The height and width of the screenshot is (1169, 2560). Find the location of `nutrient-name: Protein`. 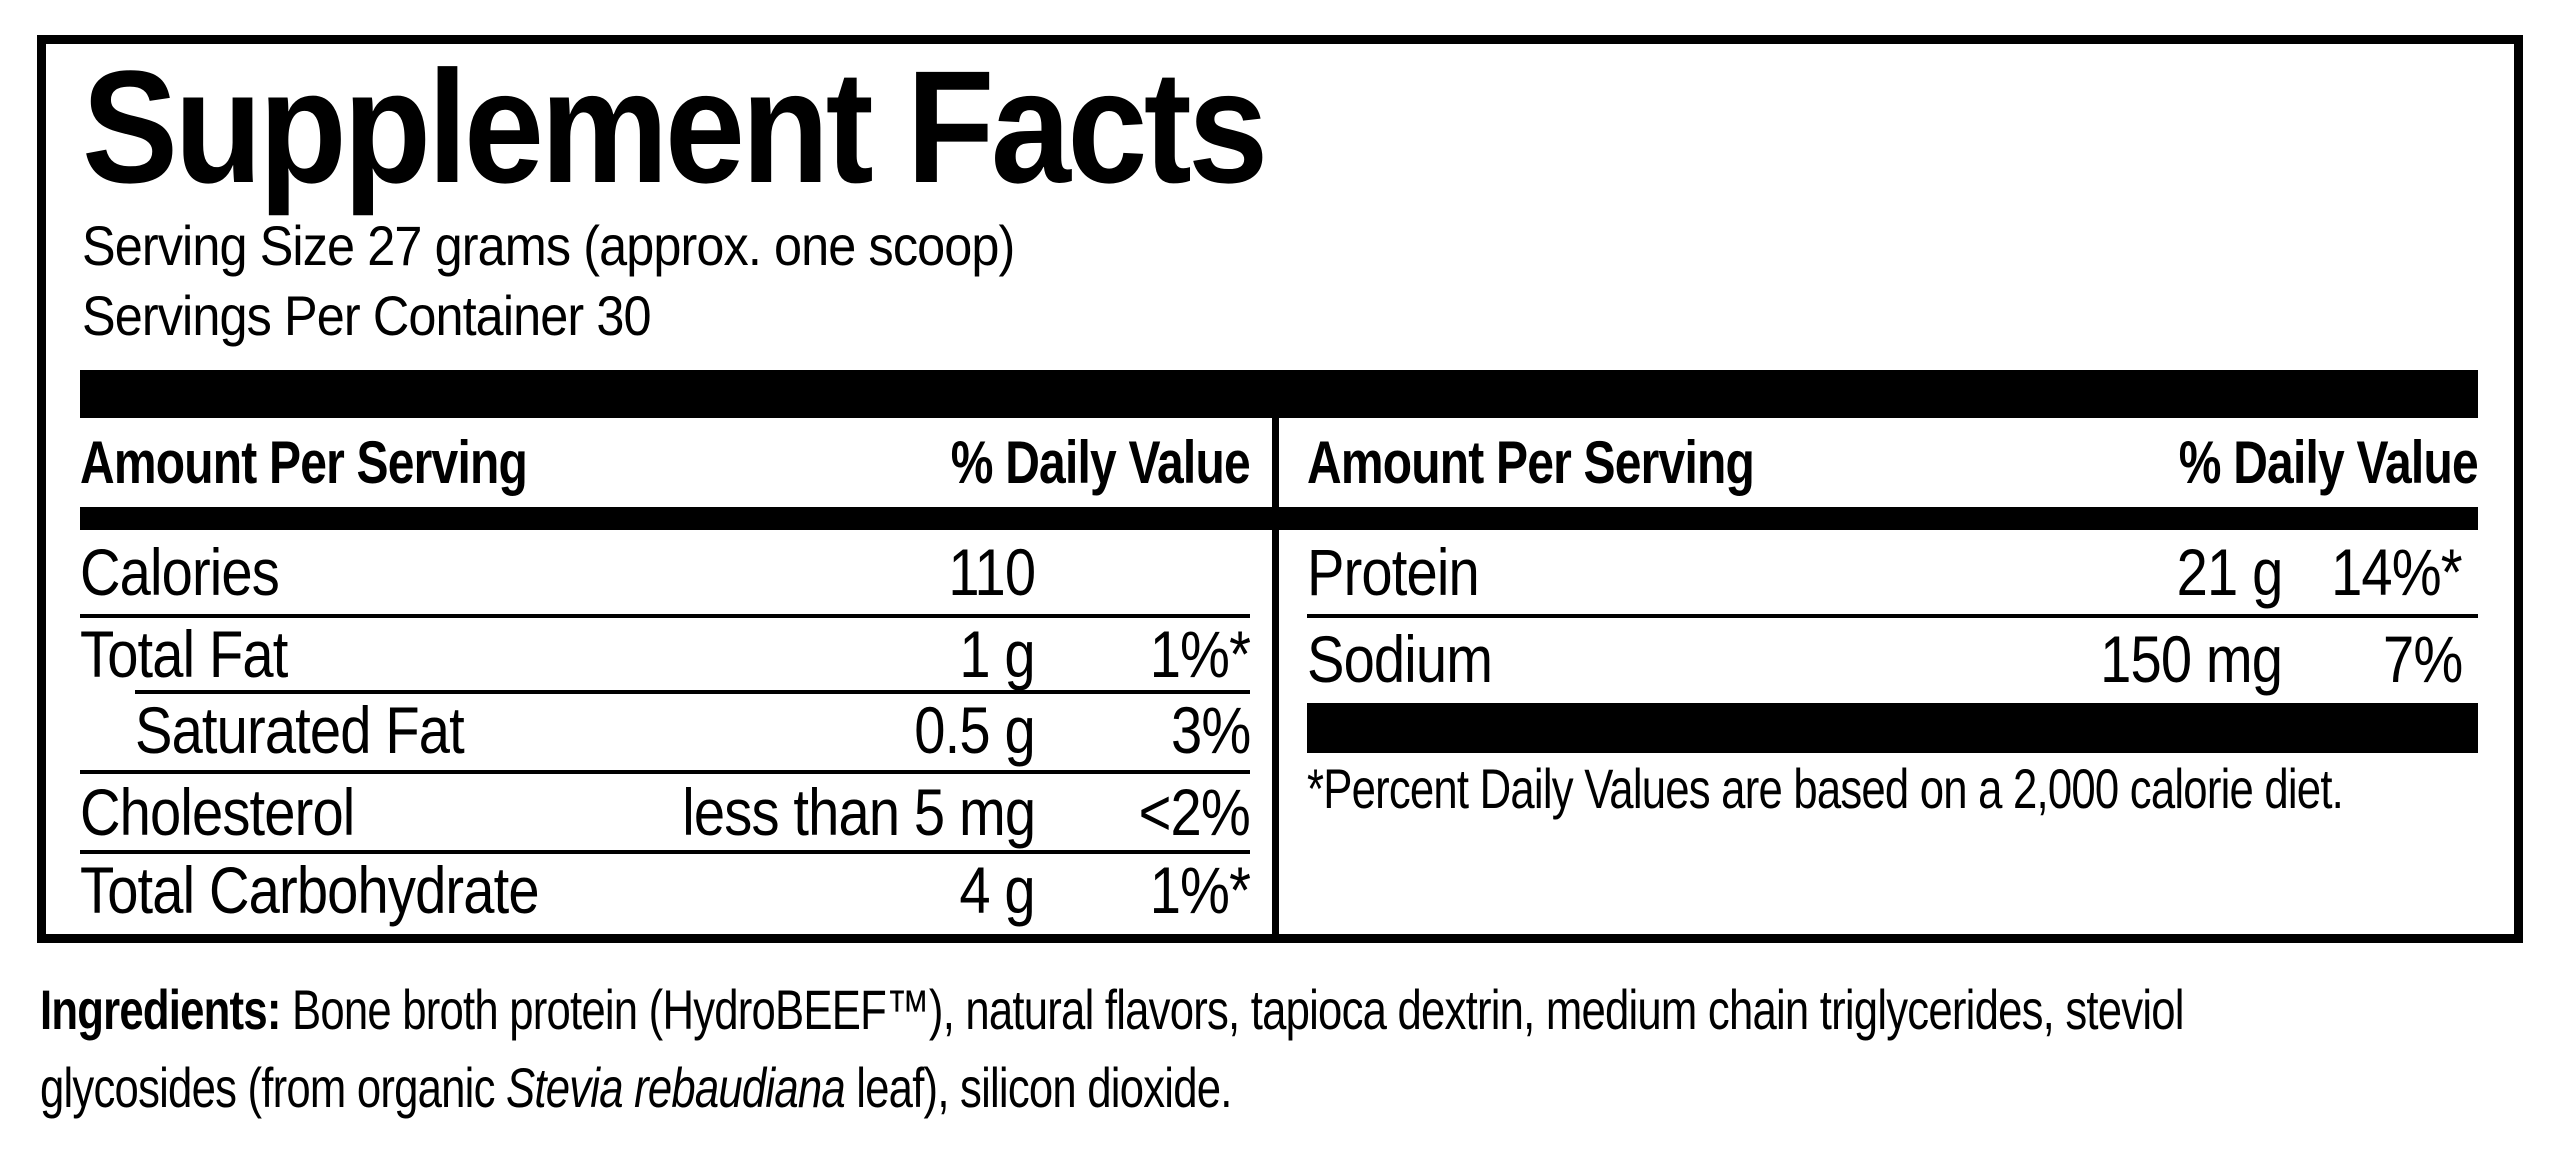

nutrient-name: Protein is located at coordinates (1393, 572).